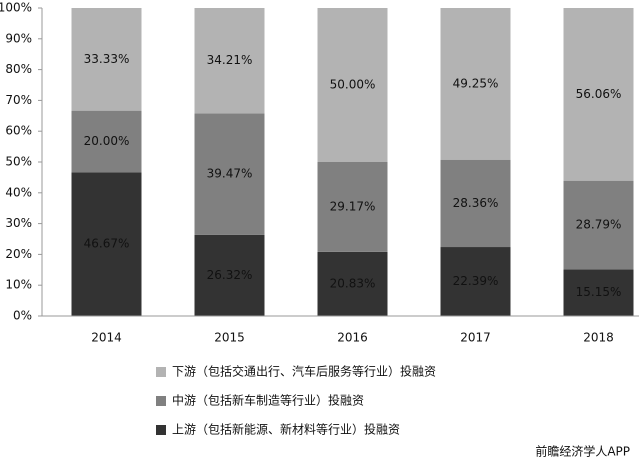 The width and height of the screenshot is (639, 464). Describe the element at coordinates (229, 338) in the screenshot. I see `x-tick-label: 2015` at that location.